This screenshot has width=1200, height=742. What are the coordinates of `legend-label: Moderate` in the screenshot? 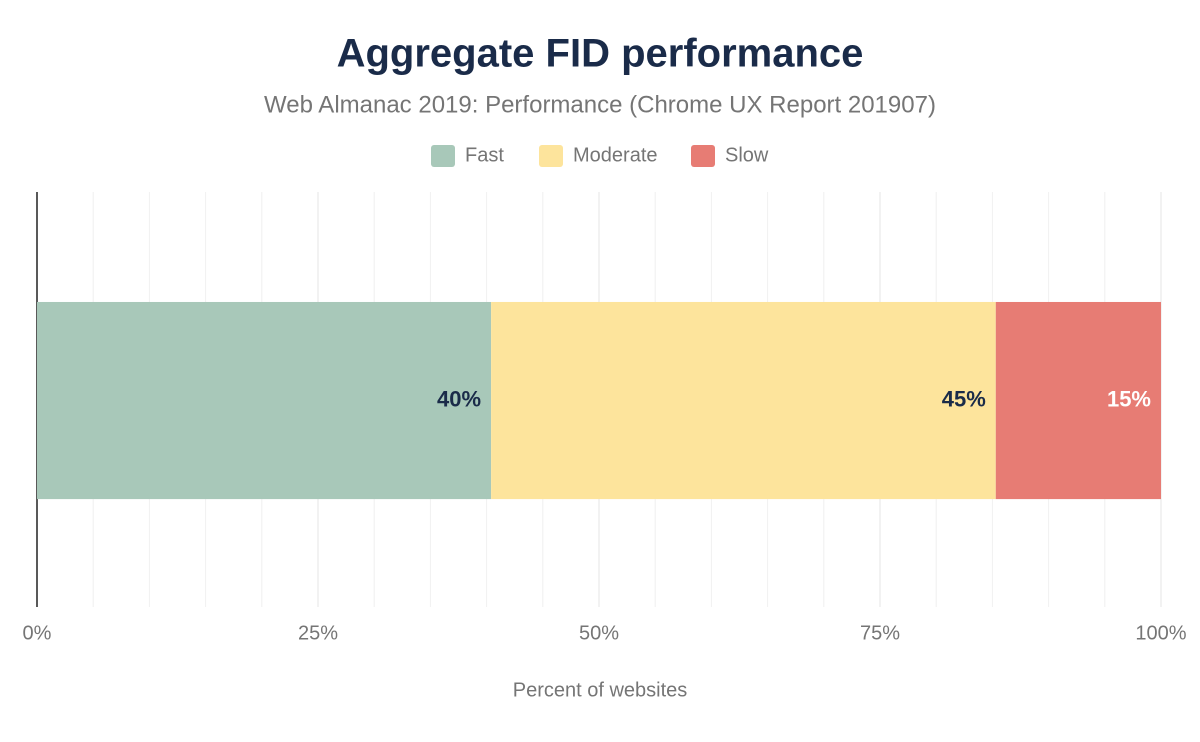 It's located at (615, 155).